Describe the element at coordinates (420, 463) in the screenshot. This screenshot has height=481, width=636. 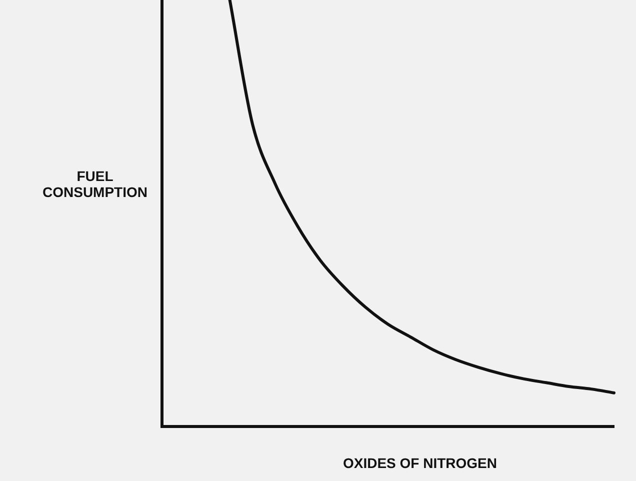
I see `x-axis-title: OXIDES OF NITROGEN` at that location.